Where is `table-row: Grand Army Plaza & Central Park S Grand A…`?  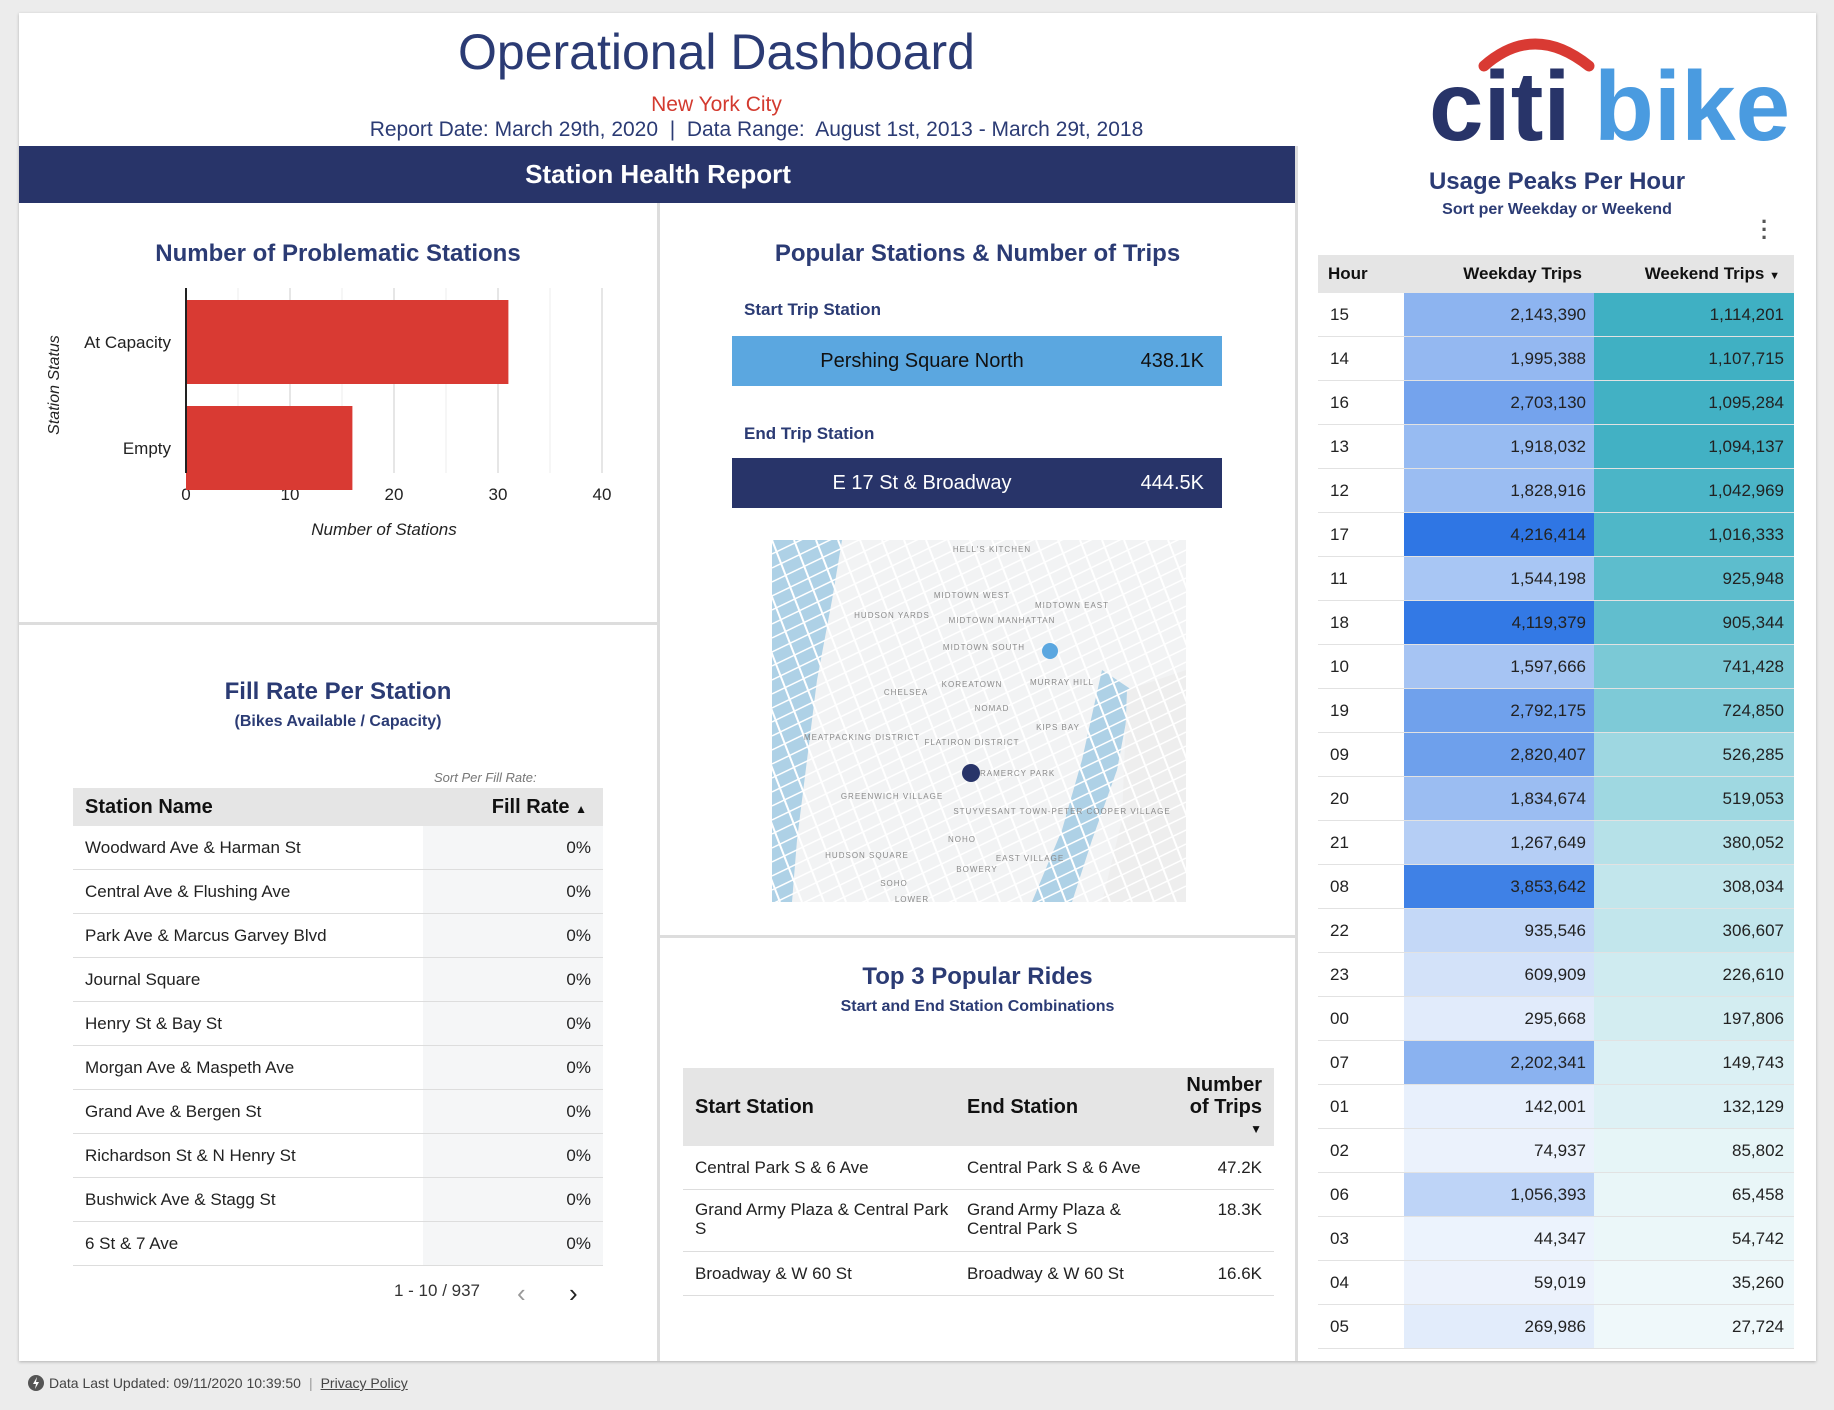
table-row: Grand Army Plaza & Central Park S Grand A… is located at coordinates (978, 1221).